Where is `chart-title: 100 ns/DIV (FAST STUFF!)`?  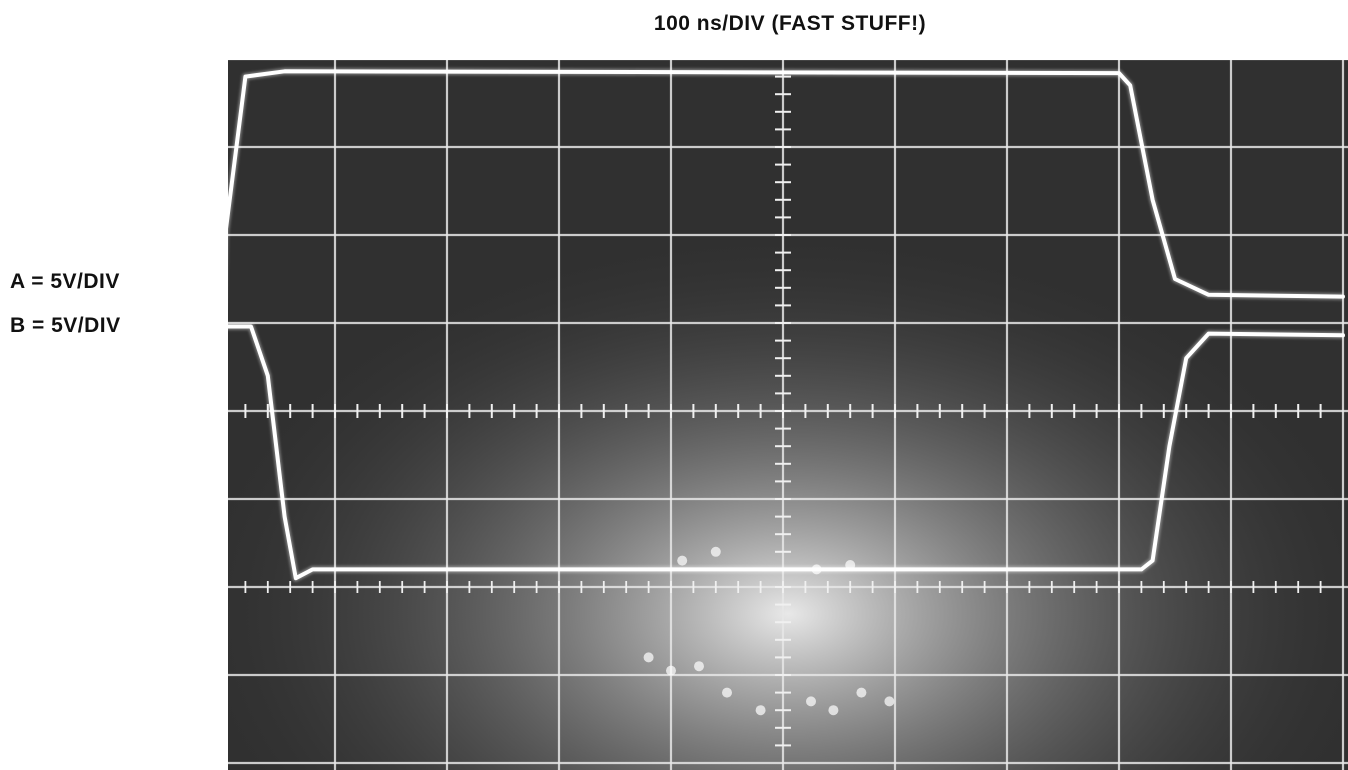
chart-title: 100 ns/DIV (FAST STUFF!) is located at coordinates (790, 23).